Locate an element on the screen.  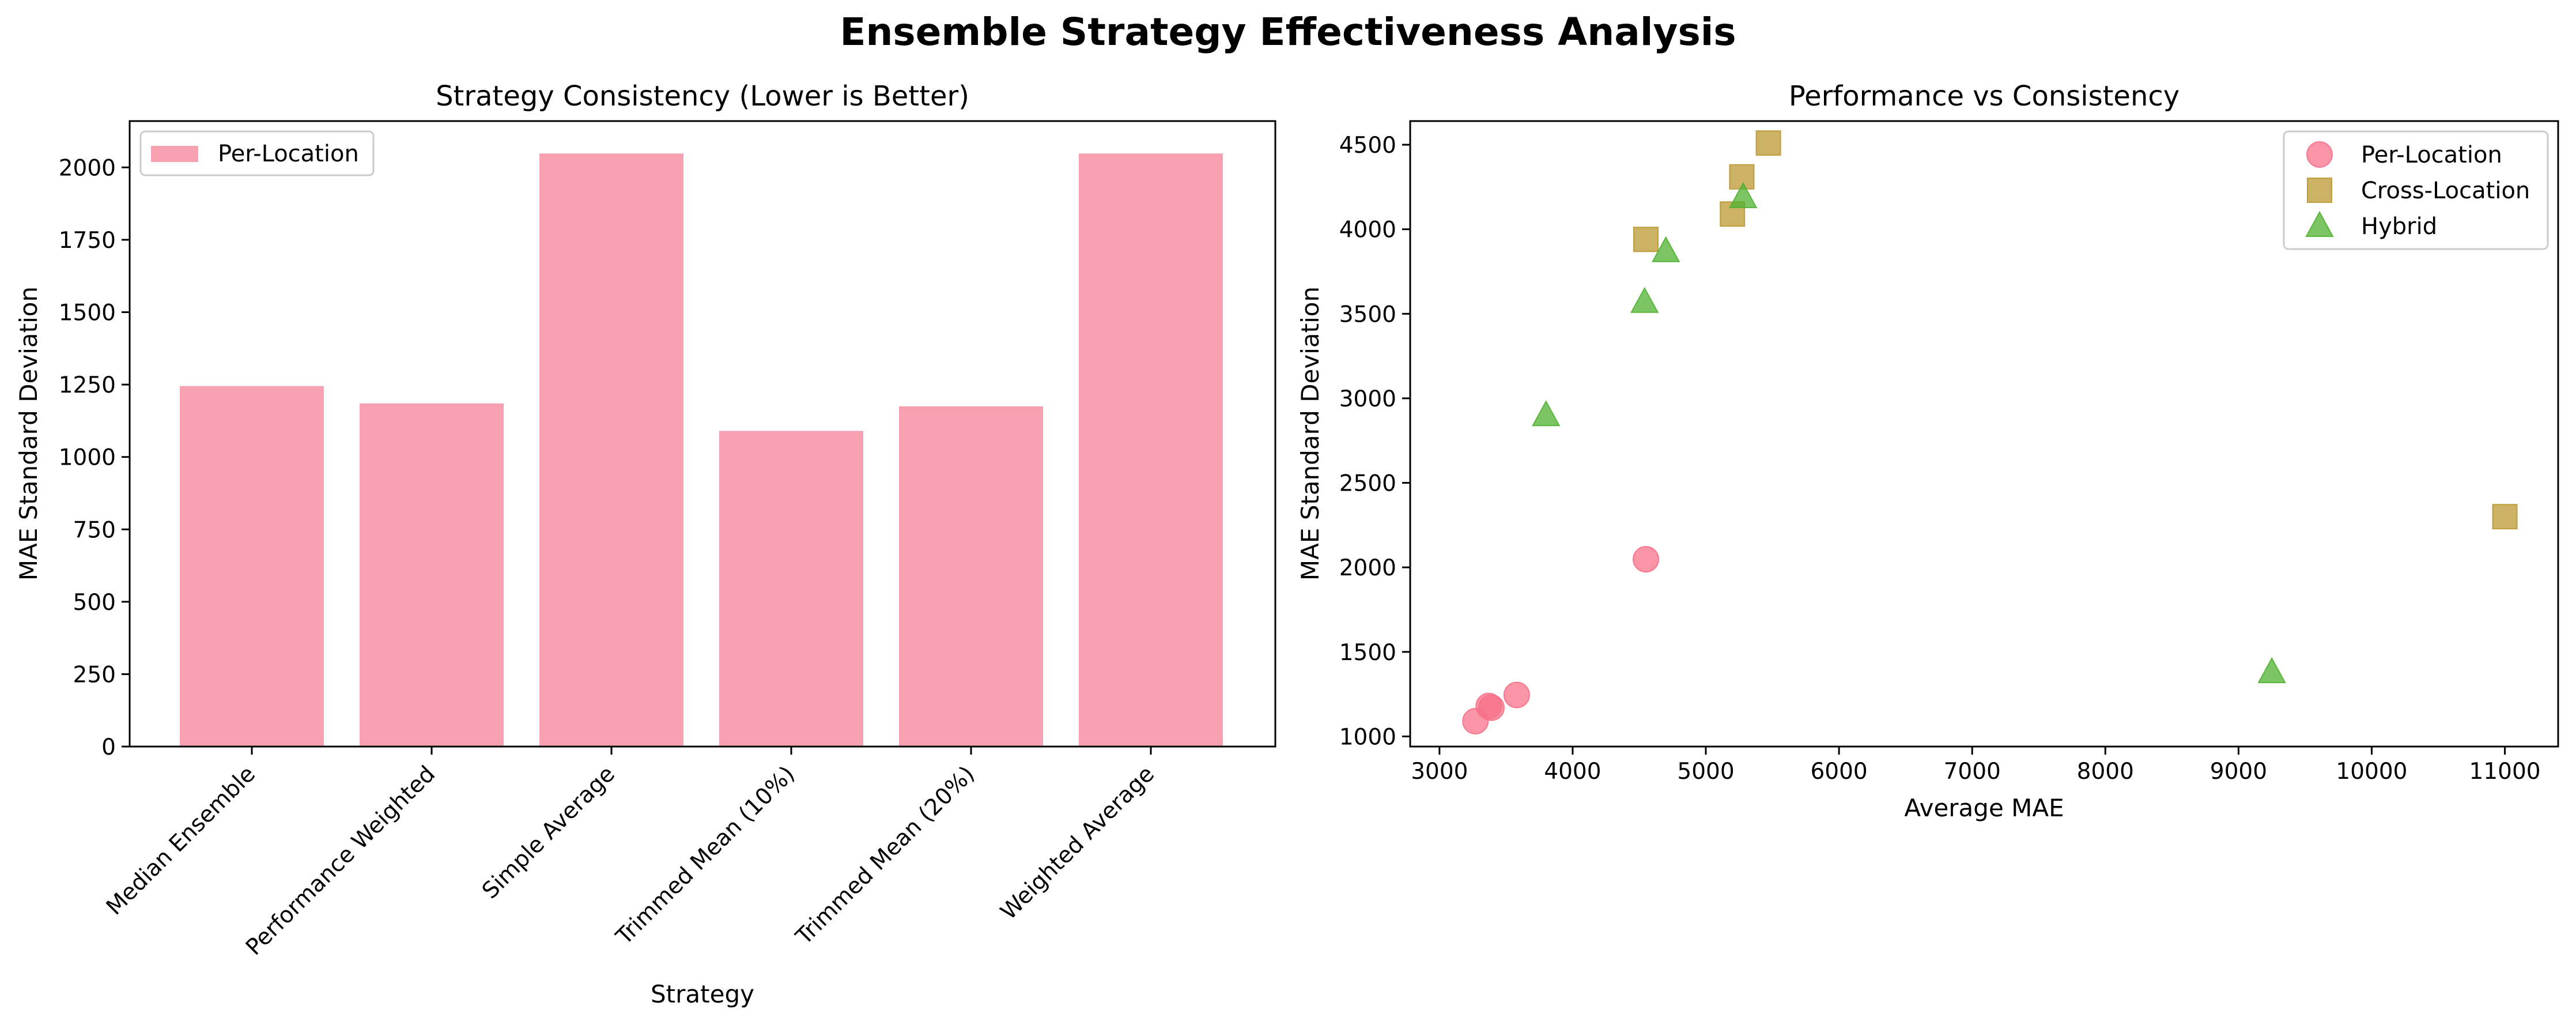
scatter-chart-y-axis-label: MAE Standard Deviation is located at coordinates (1310, 434).